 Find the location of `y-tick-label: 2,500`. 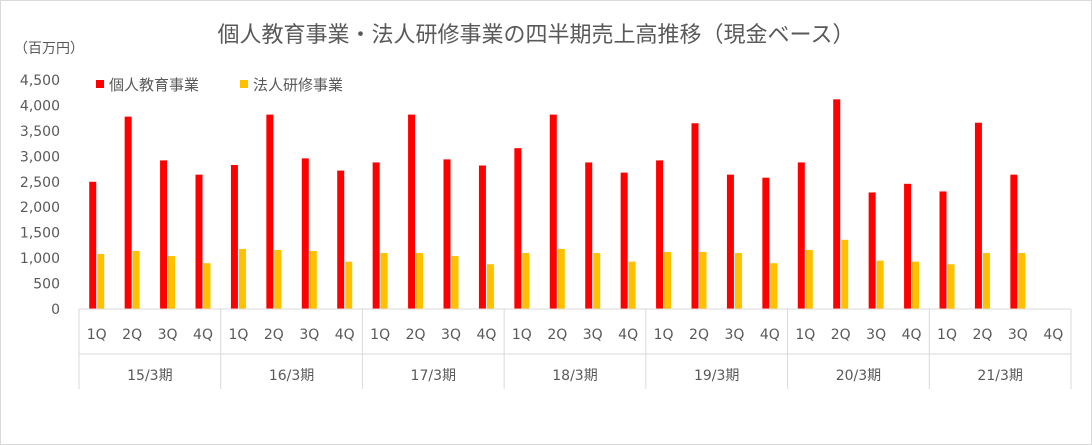

y-tick-label: 2,500 is located at coordinates (40, 183).